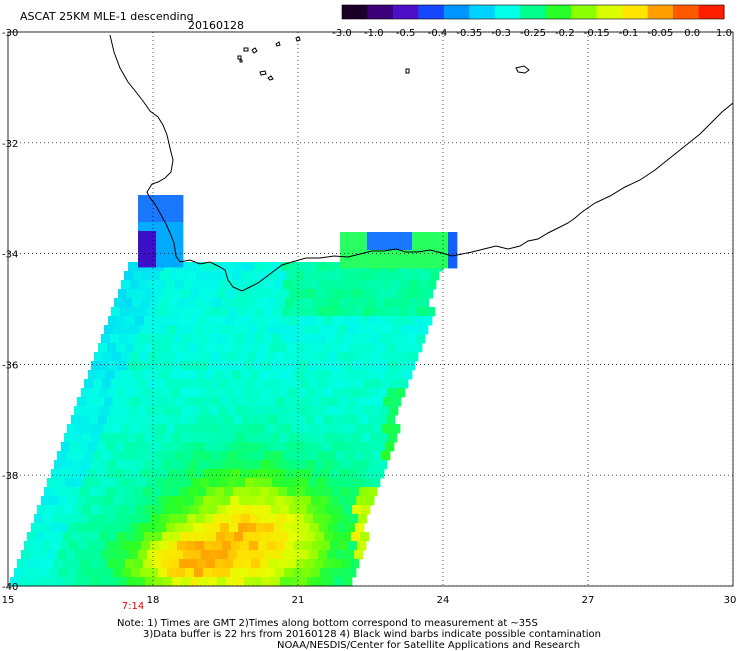  I want to click on colorbar, so click(533, 12).